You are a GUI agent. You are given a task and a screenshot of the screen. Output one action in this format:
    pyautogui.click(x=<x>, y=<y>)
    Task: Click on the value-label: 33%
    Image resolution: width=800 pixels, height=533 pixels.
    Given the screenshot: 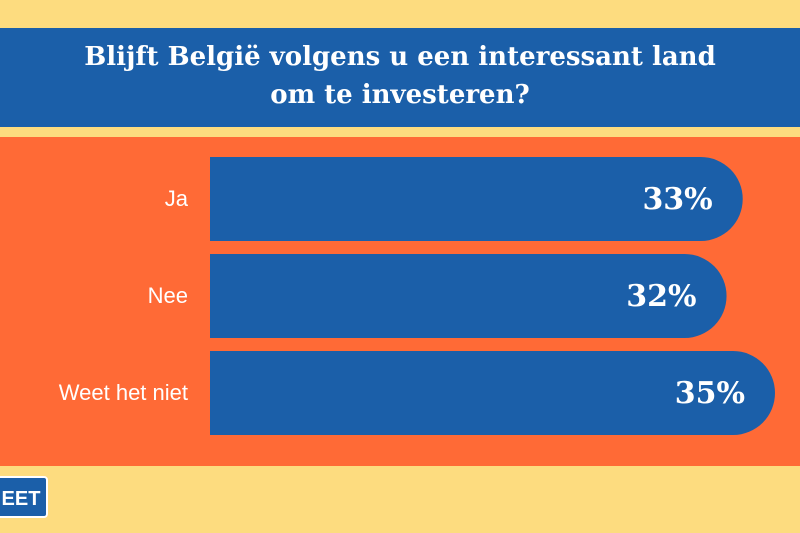 What is the action you would take?
    pyautogui.click(x=677, y=199)
    